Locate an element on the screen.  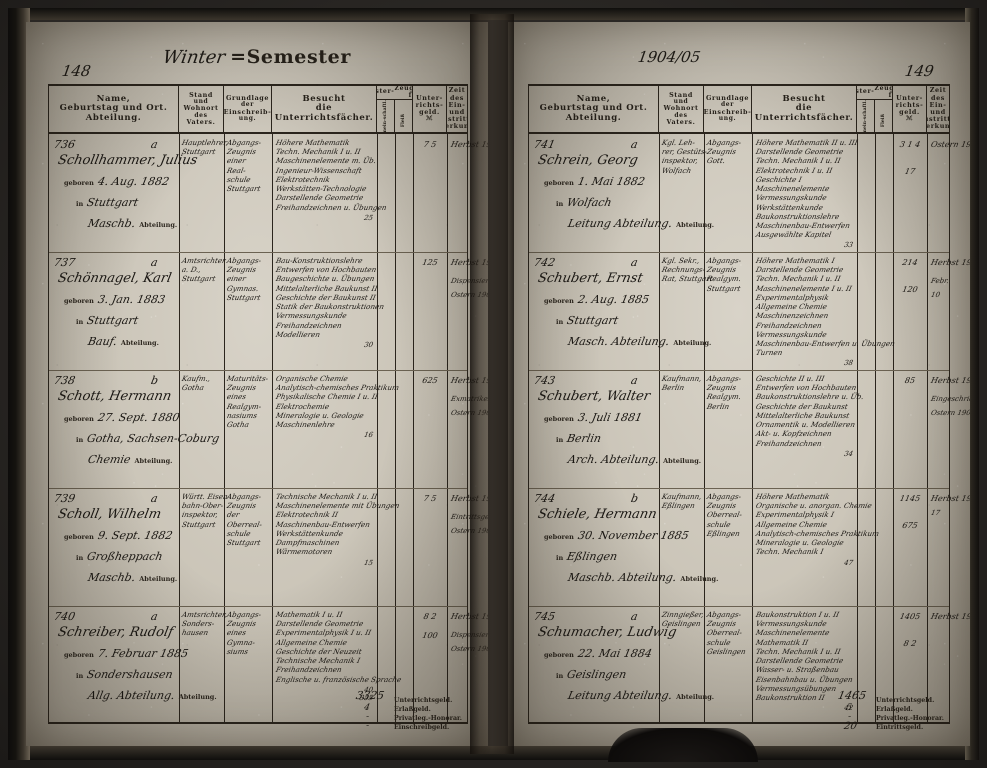
book-top-edge is located at coordinates (493, 14).